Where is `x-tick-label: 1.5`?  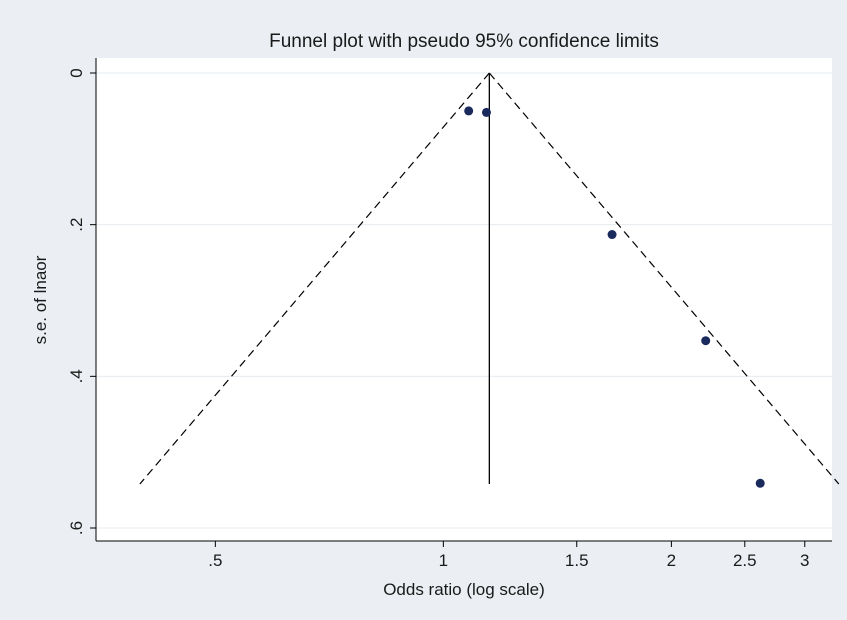
x-tick-label: 1.5 is located at coordinates (577, 560).